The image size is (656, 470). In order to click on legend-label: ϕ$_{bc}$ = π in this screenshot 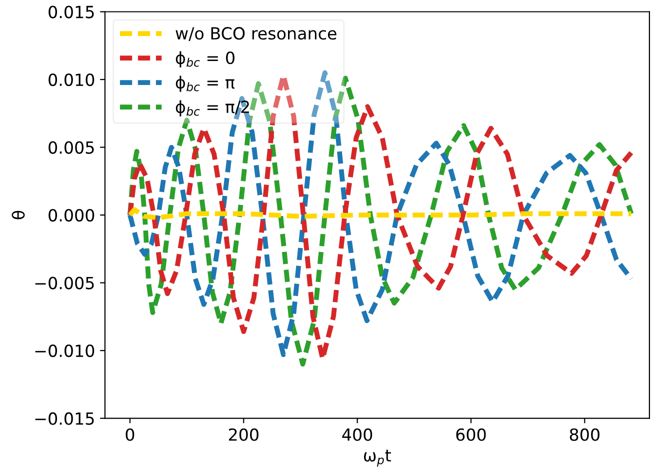, I will do `click(205, 84)`.